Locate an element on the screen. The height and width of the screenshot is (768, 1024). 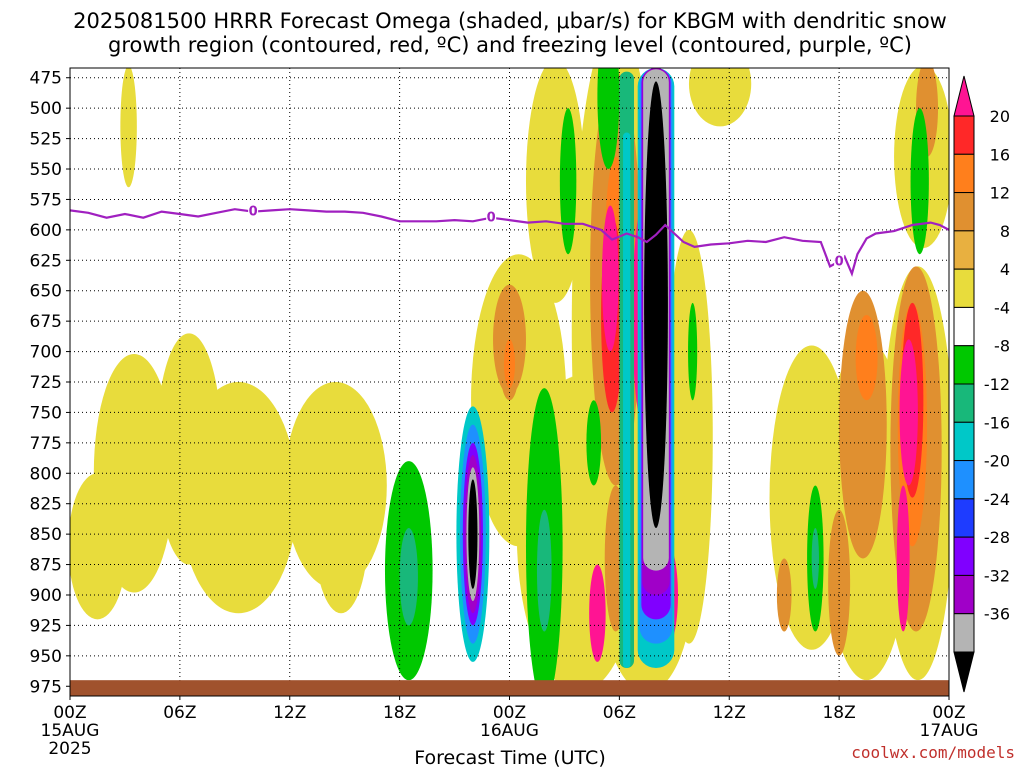
y-tick-label: 675 is located at coordinates (46, 322).